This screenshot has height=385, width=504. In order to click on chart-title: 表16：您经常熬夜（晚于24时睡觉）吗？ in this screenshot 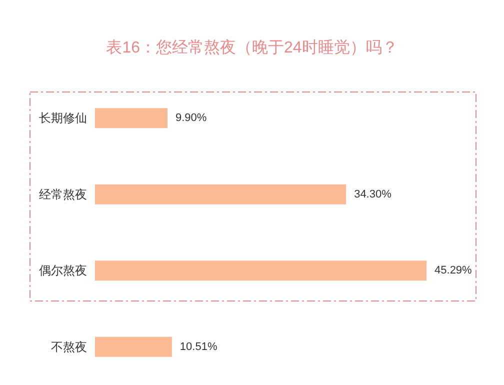, I will do `click(252, 47)`.